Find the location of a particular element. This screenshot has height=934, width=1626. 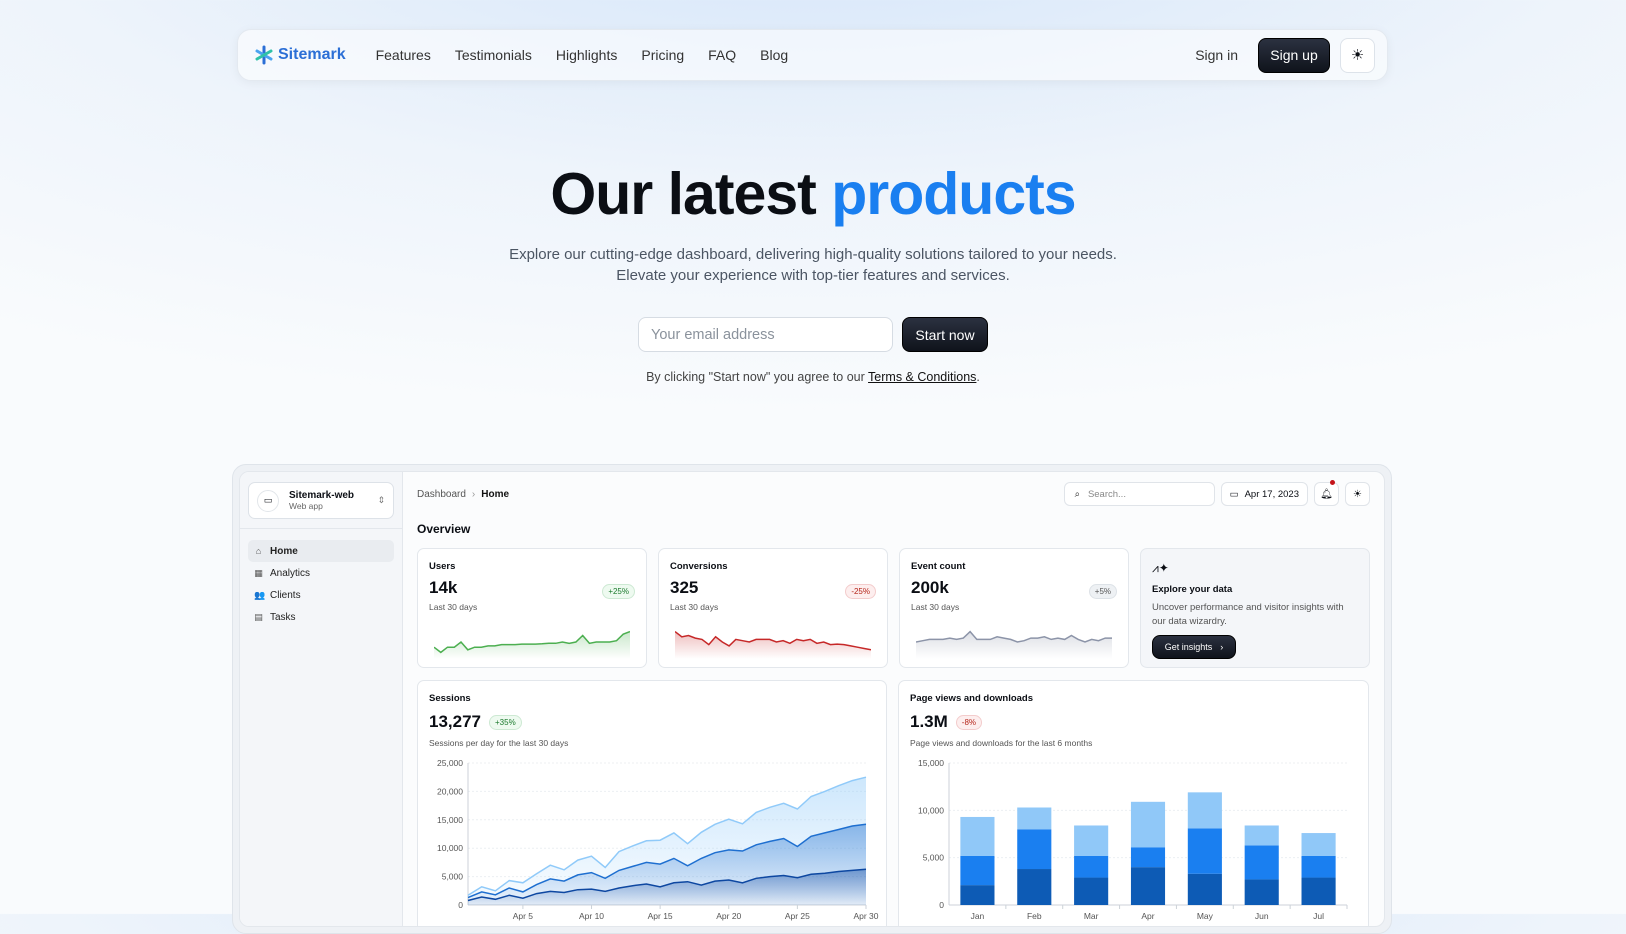

sidebar-item-tasks: ▤ Tasks is located at coordinates (321, 617).